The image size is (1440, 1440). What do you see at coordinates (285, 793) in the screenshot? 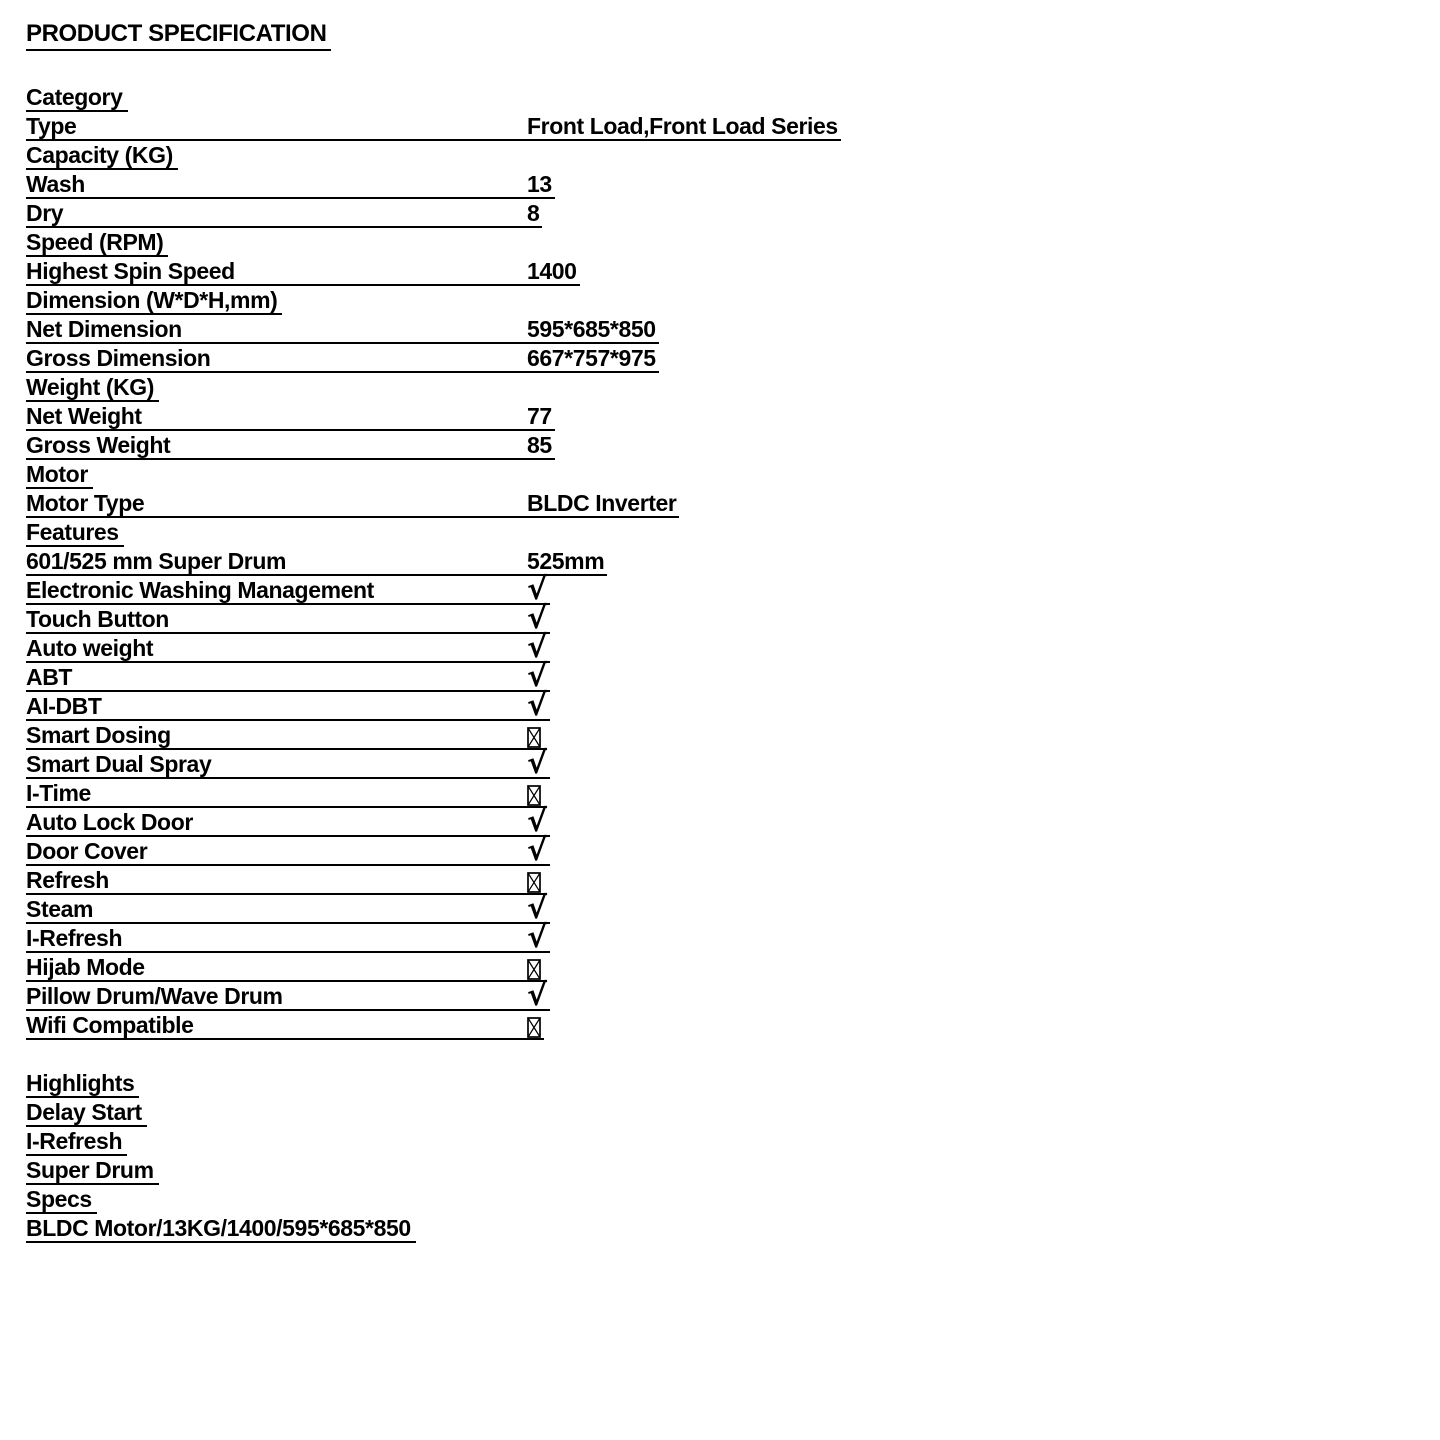
I see `spec-row: I-Time` at bounding box center [285, 793].